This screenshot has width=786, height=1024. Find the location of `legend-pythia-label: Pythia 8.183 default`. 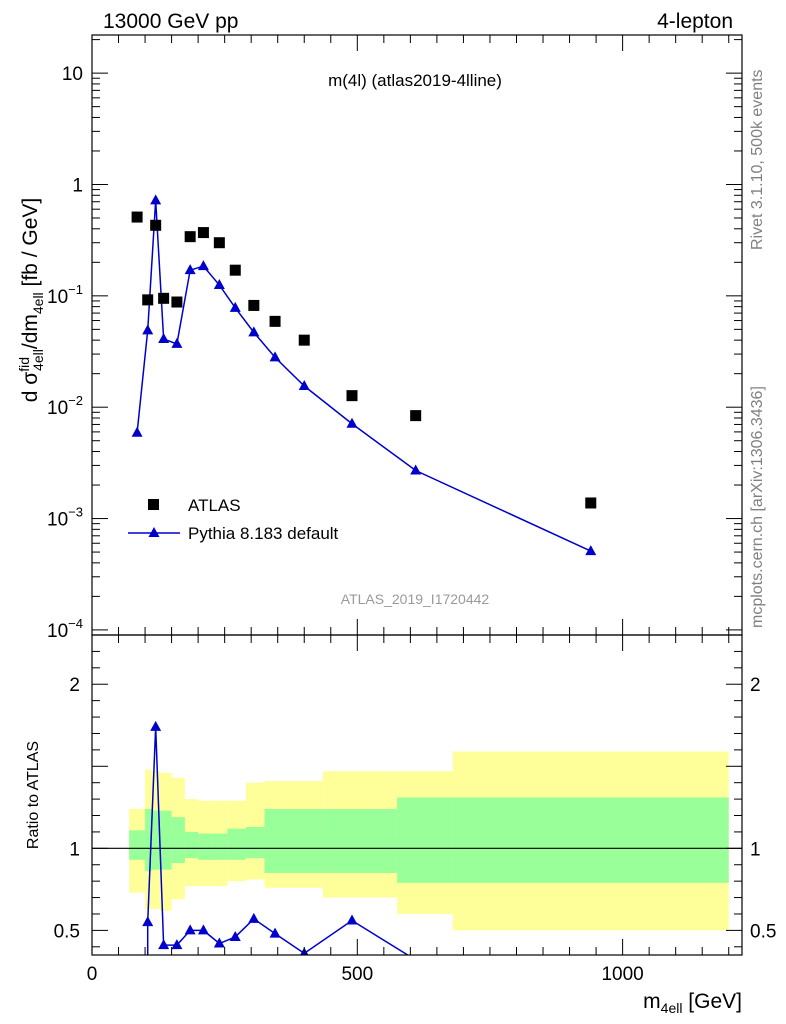

legend-pythia-label: Pythia 8.183 default is located at coordinates (263, 533).